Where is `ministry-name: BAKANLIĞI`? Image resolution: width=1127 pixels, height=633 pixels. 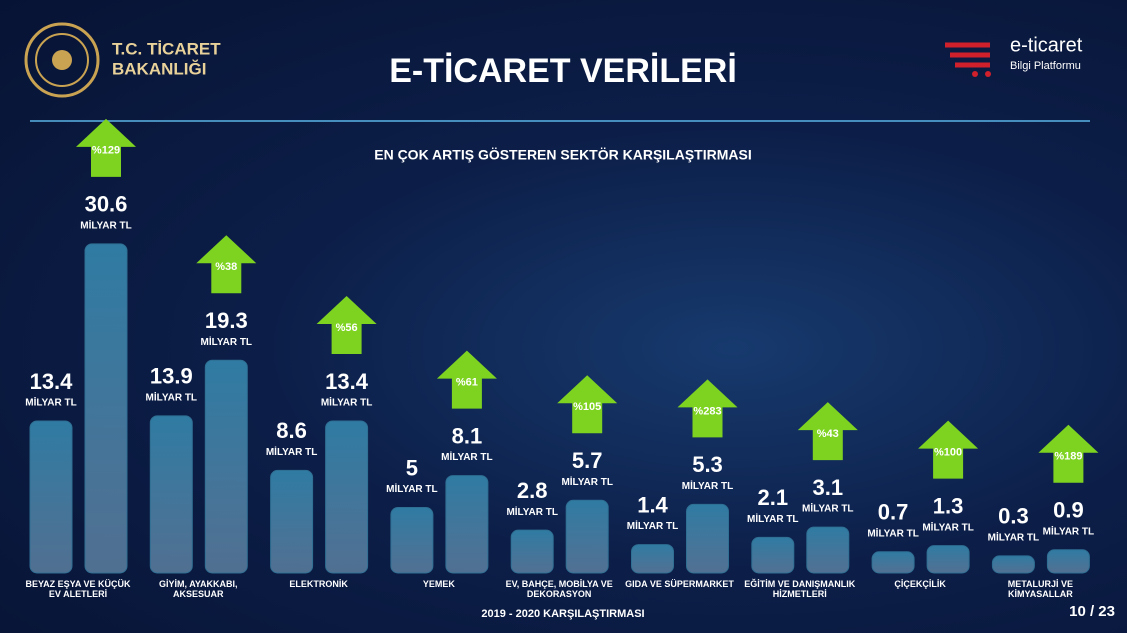 ministry-name: BAKANLIĞI is located at coordinates (159, 68).